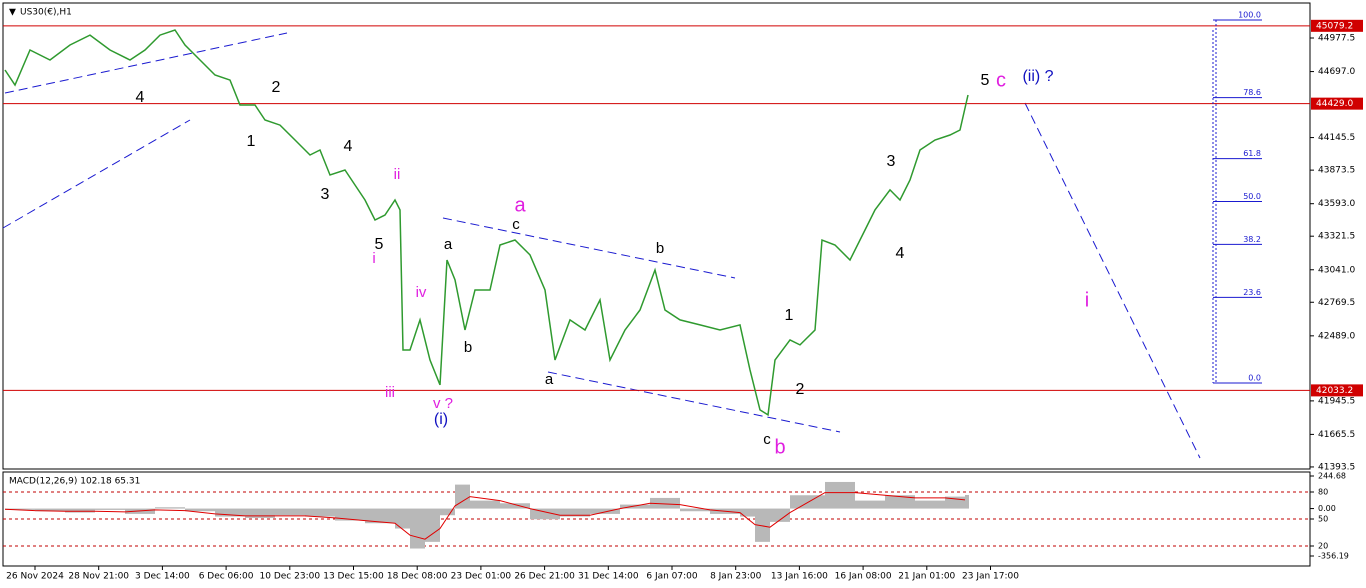 The image size is (1366, 588). I want to click on x-tick-label: 6 Jan 07:00, so click(672, 577).